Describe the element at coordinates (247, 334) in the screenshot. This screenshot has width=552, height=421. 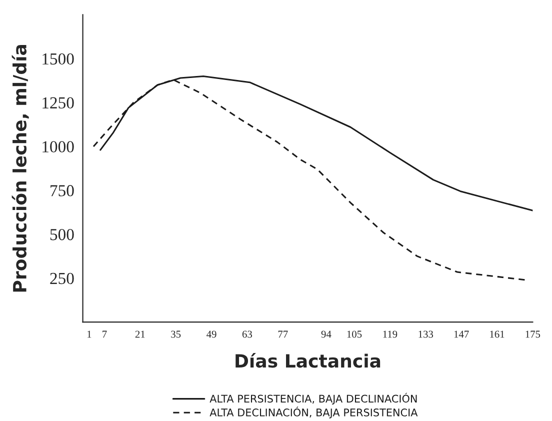
I see `x-tick-label: 63` at that location.